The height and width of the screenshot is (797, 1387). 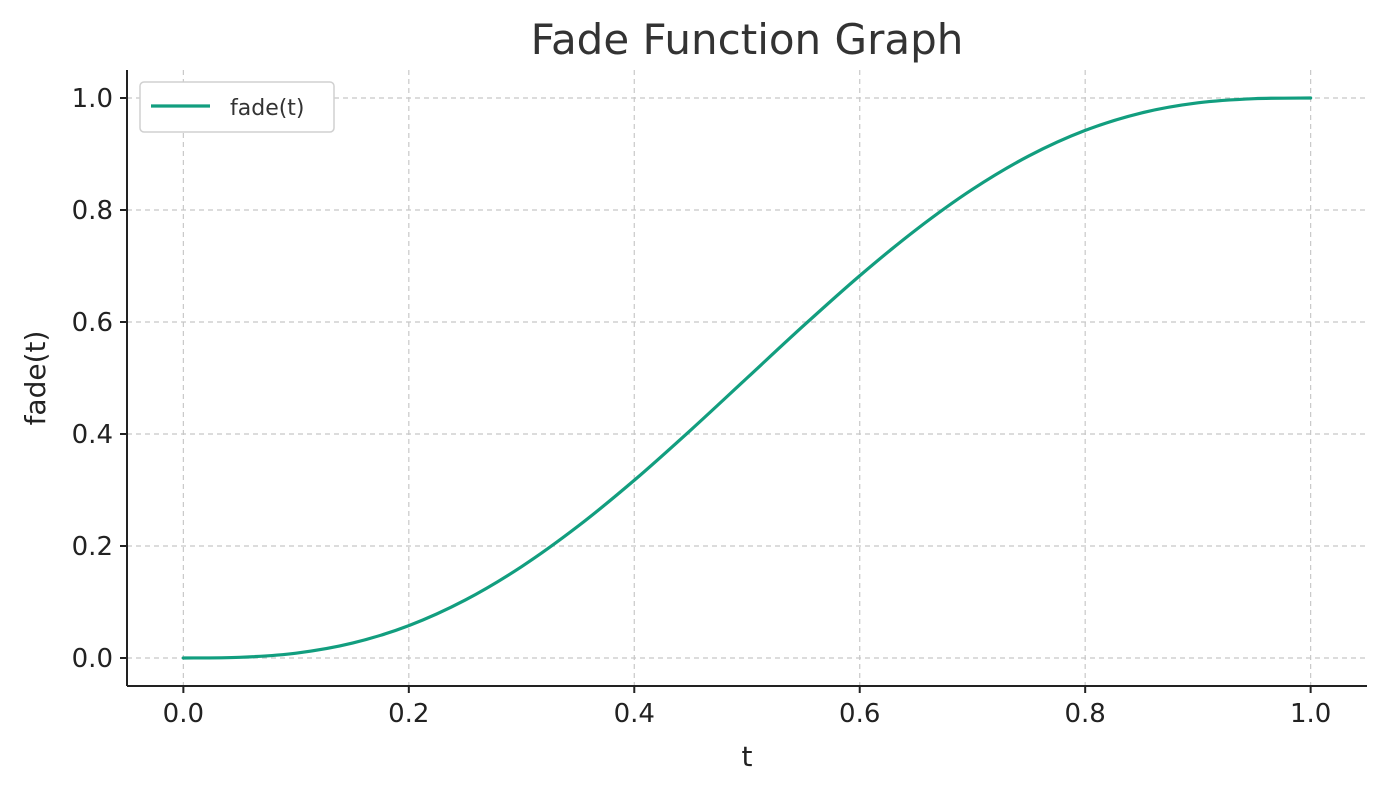 What do you see at coordinates (35, 378) in the screenshot?
I see `y-axis-label: fade(t)` at bounding box center [35, 378].